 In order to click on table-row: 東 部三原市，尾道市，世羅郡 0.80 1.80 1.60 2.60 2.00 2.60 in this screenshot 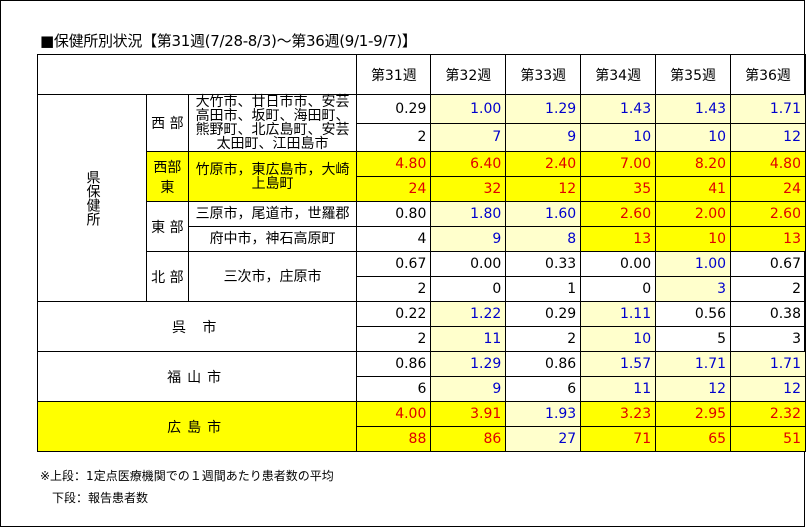, I will do `click(422, 226)`.